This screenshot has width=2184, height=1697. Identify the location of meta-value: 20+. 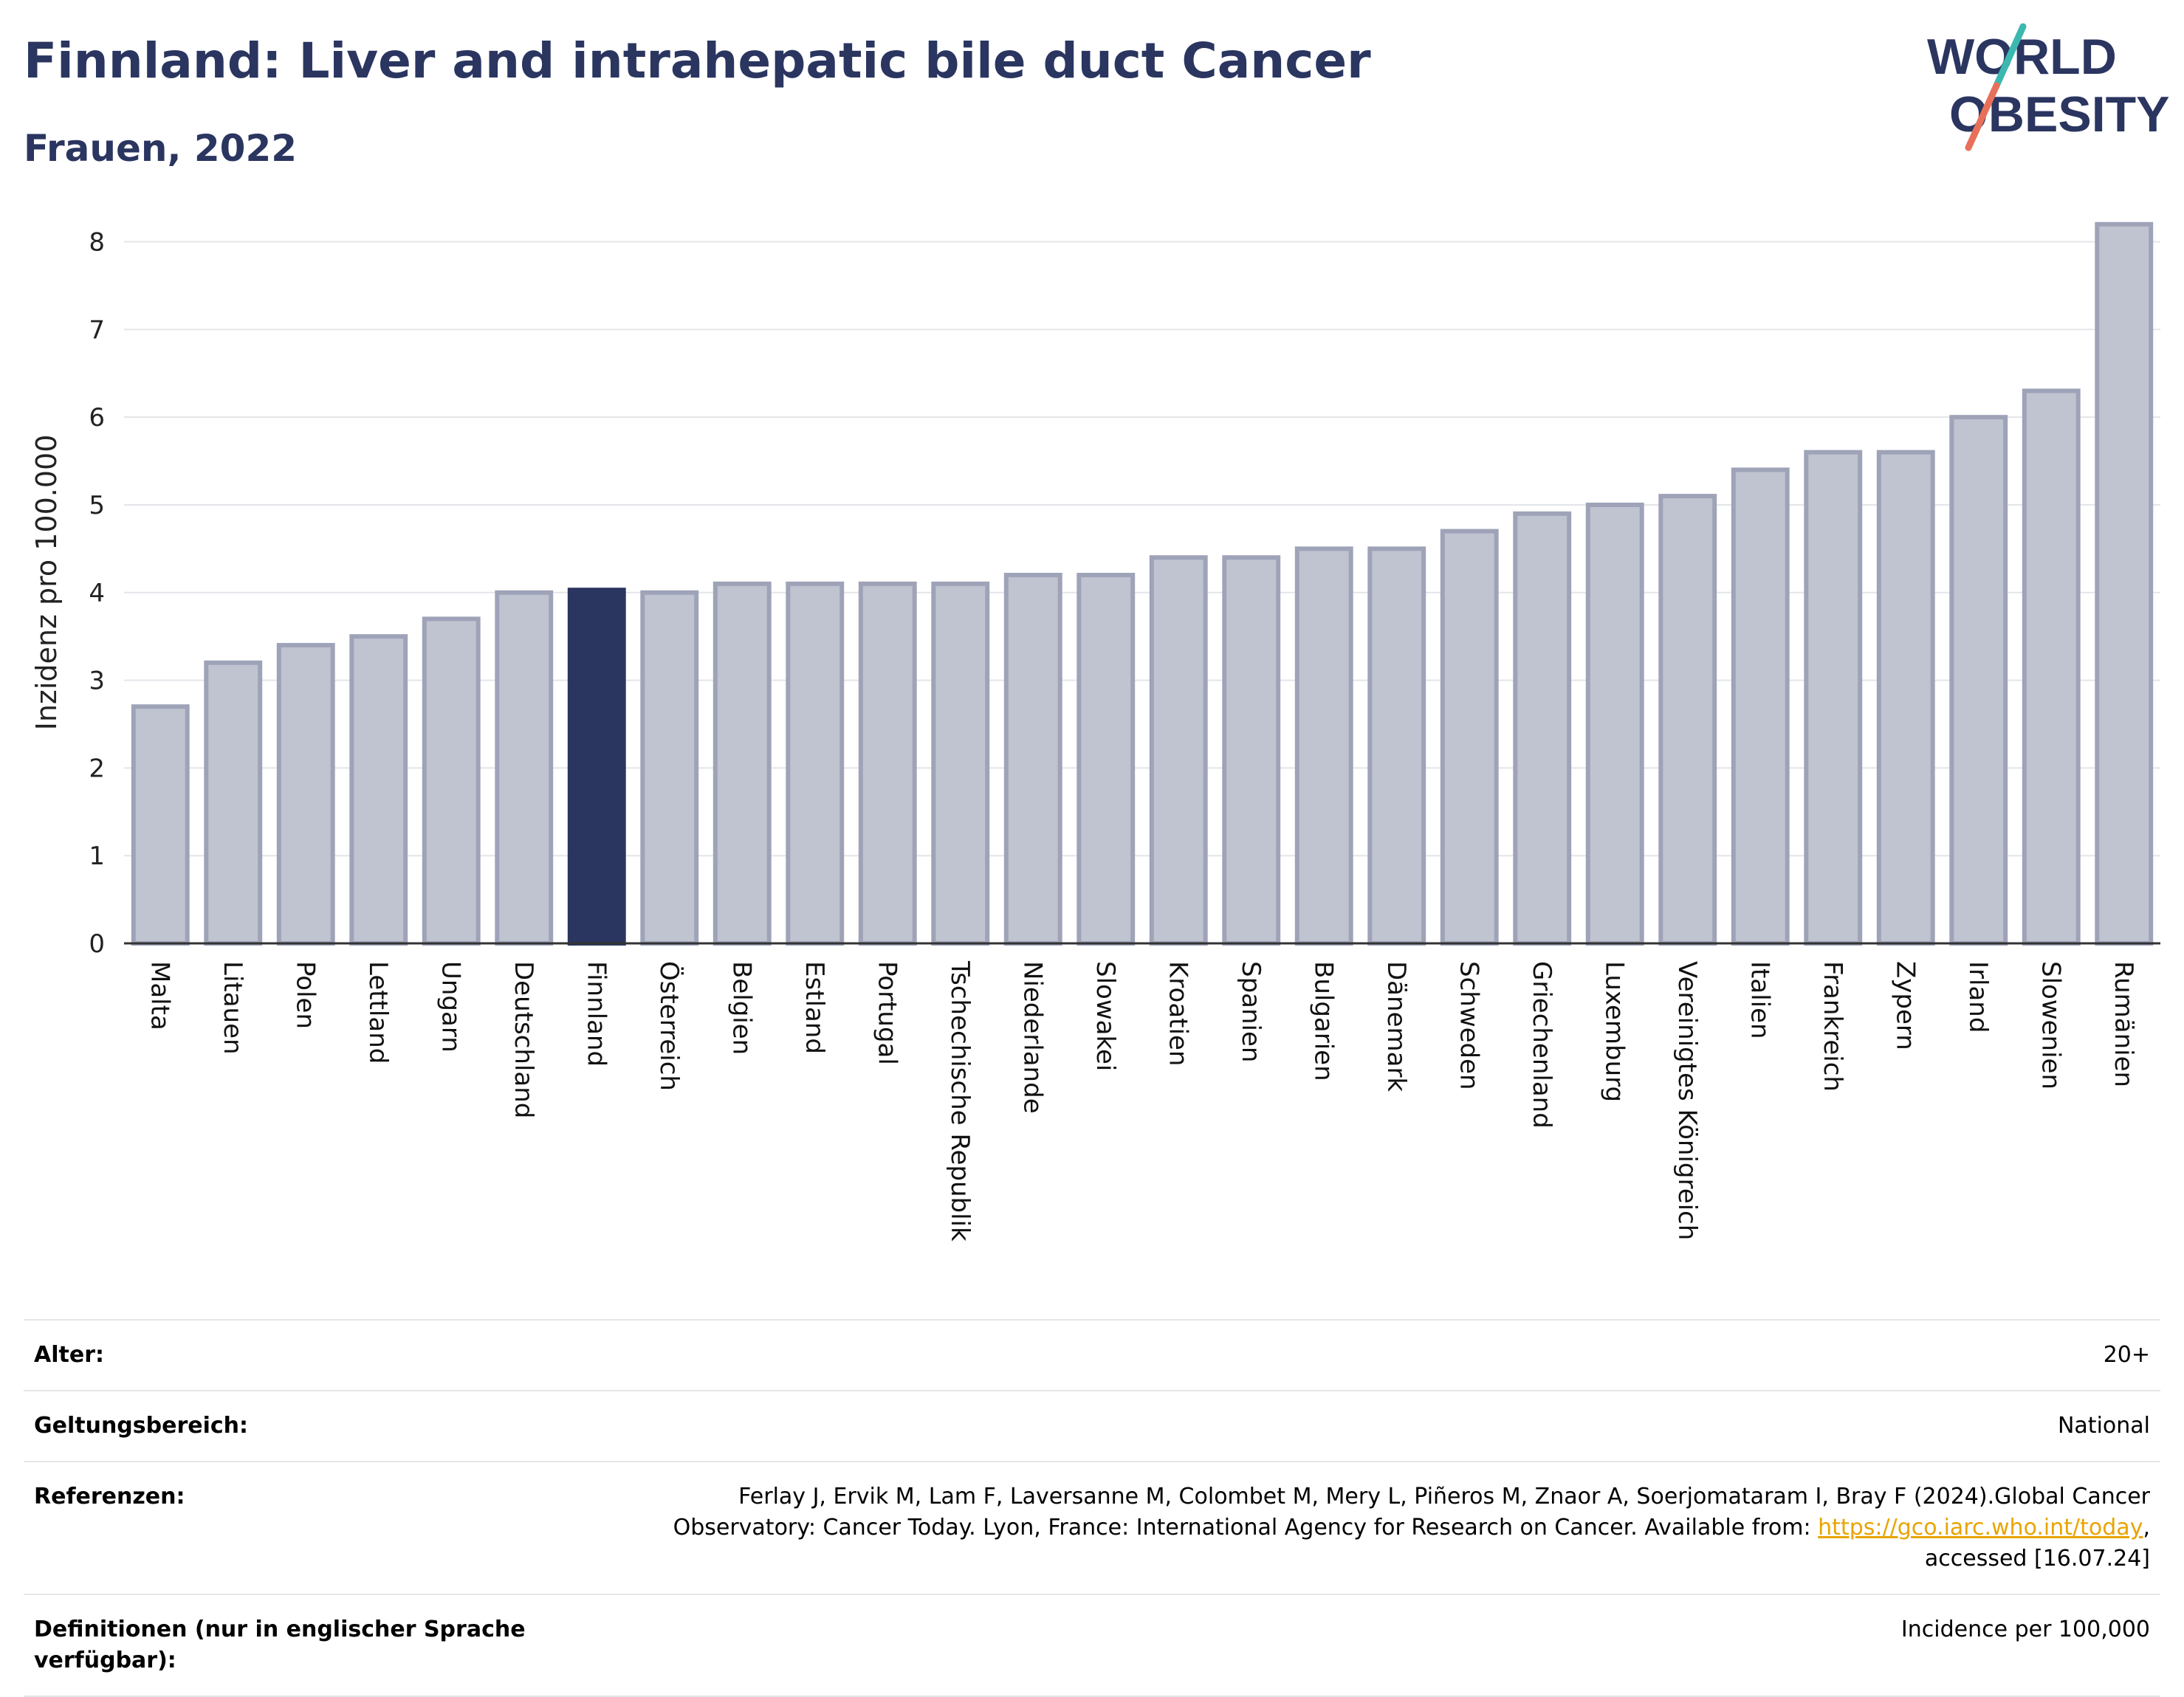
(2126, 1355).